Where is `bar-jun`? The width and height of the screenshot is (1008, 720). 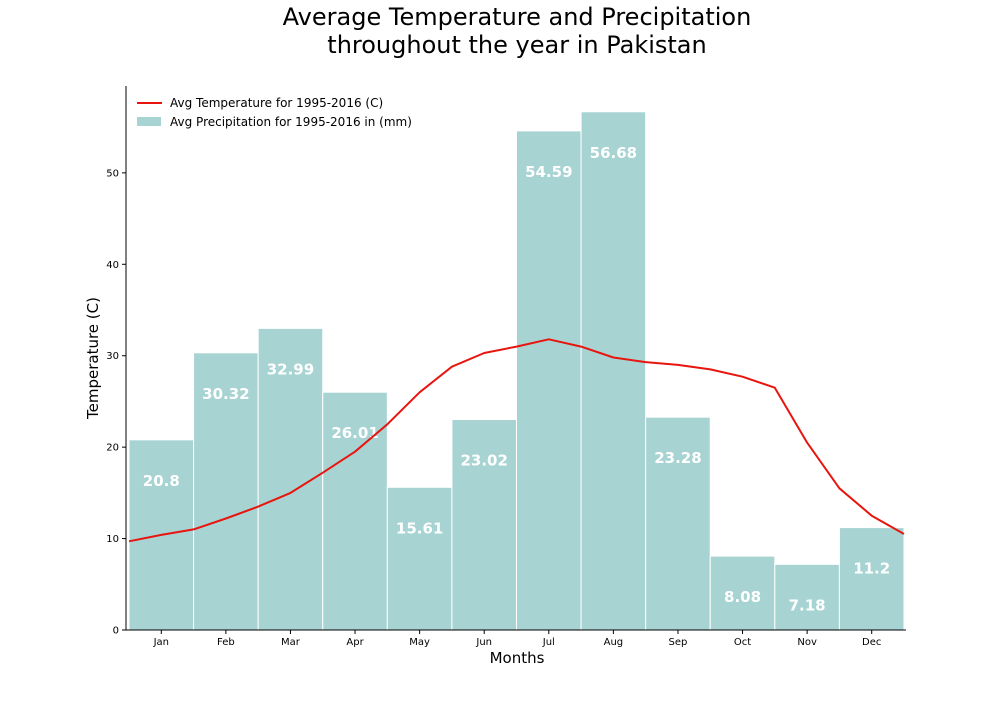
bar-jun is located at coordinates (484, 525).